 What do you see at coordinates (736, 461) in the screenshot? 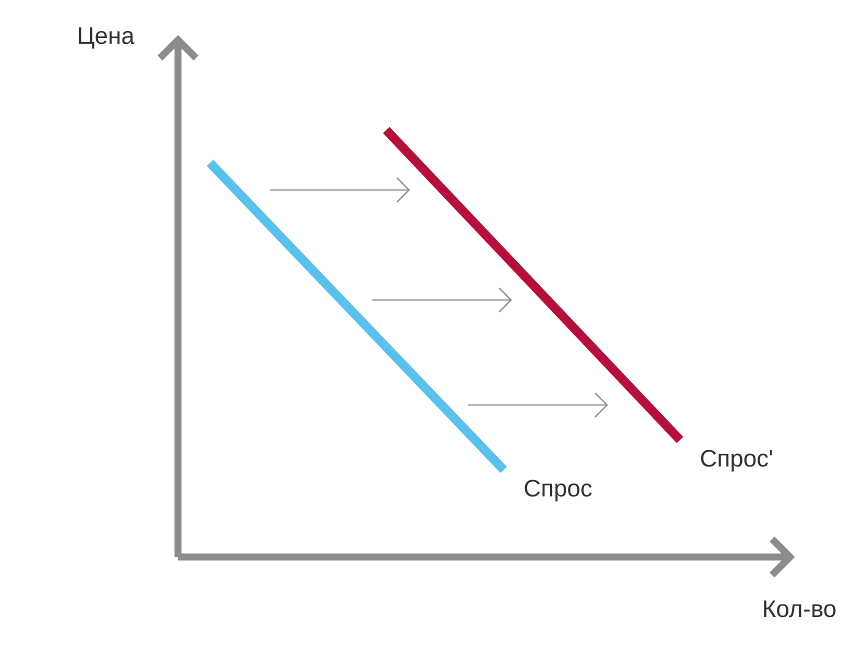
I see `series-label: Спрос'` at bounding box center [736, 461].